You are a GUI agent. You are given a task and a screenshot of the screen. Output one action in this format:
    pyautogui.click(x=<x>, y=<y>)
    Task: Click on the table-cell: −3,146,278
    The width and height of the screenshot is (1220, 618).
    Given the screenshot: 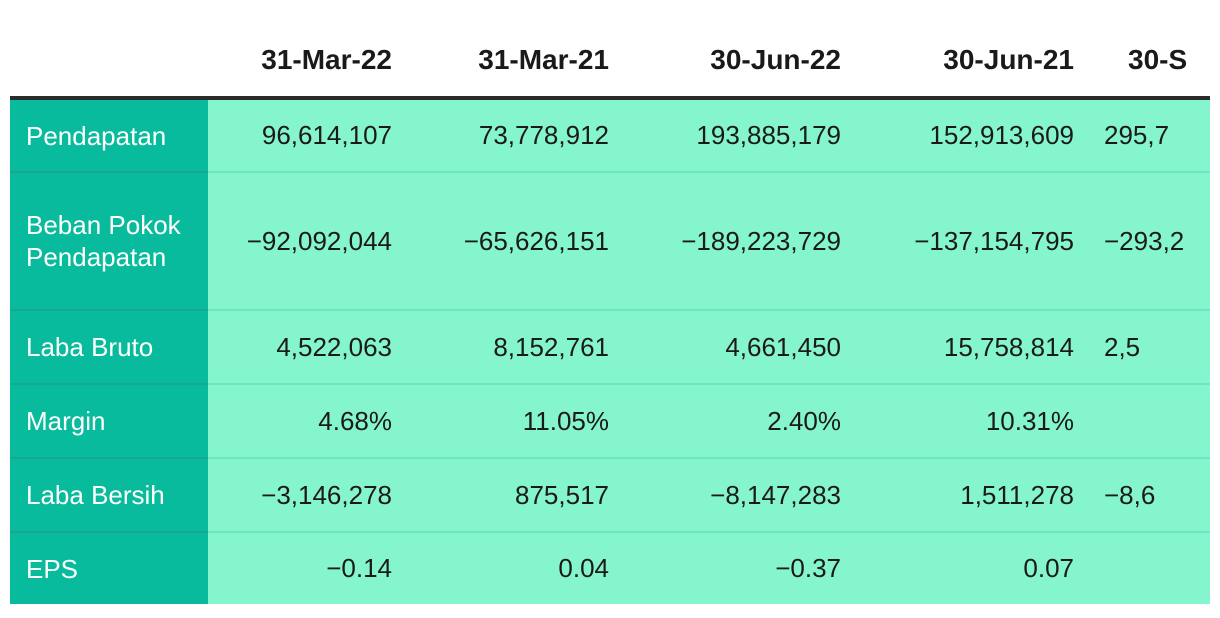 What is the action you would take?
    pyautogui.click(x=300, y=495)
    